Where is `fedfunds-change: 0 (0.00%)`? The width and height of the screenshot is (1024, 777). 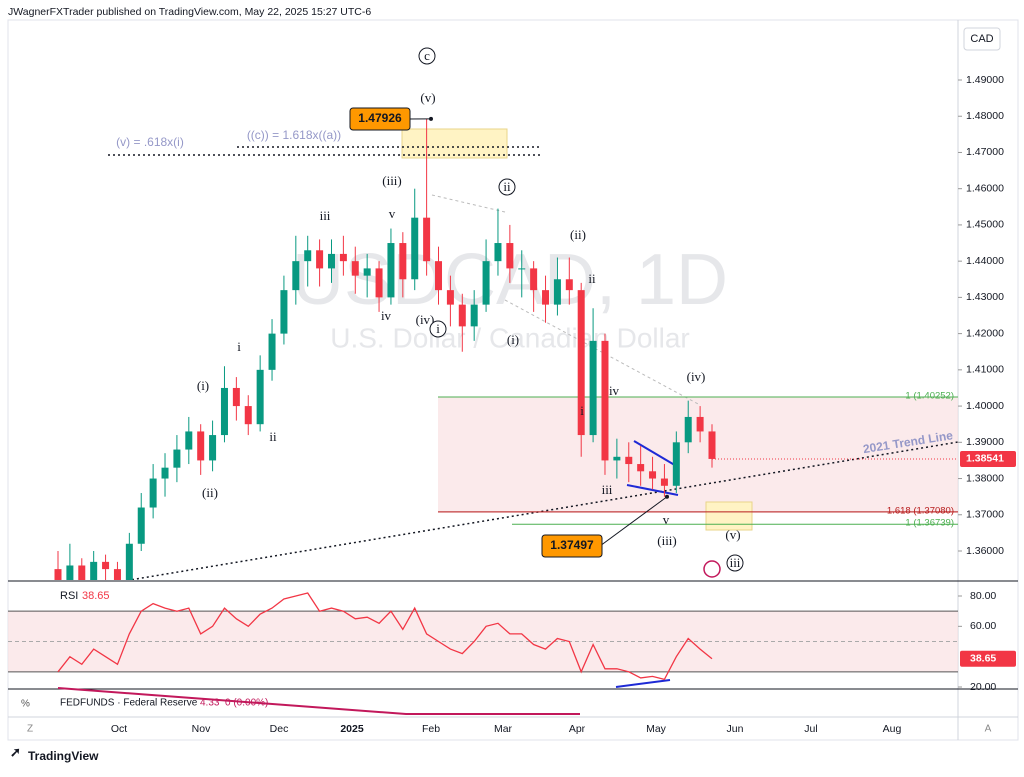
fedfunds-change: 0 (0.00%) is located at coordinates (246, 703).